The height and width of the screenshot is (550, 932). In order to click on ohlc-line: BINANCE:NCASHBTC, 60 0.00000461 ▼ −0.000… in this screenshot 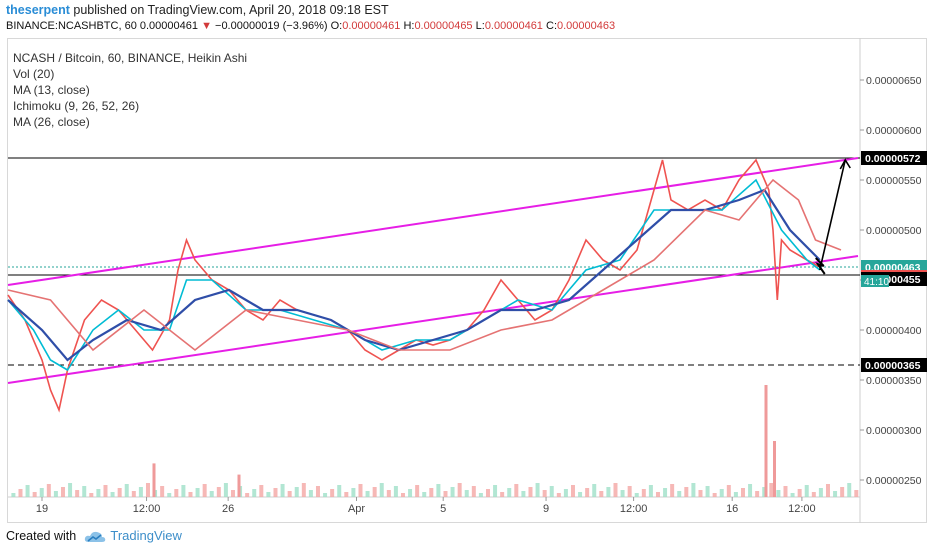, I will do `click(310, 26)`.